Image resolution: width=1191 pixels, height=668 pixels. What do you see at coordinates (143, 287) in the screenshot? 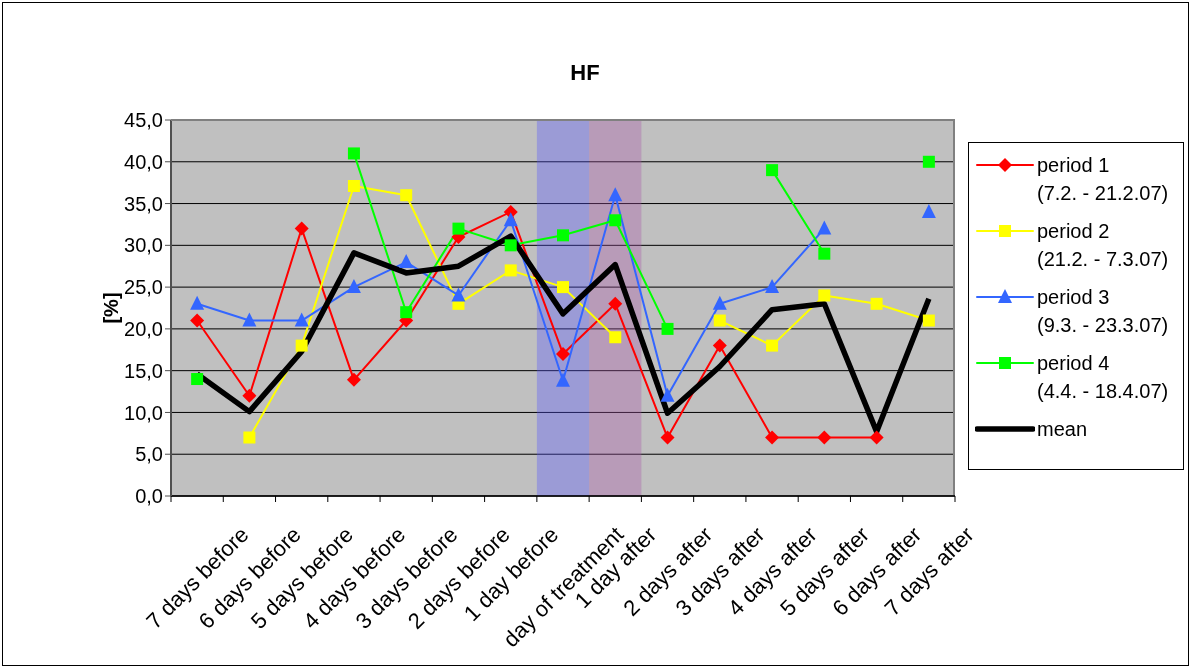
I see `y-tick-label: 25,0` at bounding box center [143, 287].